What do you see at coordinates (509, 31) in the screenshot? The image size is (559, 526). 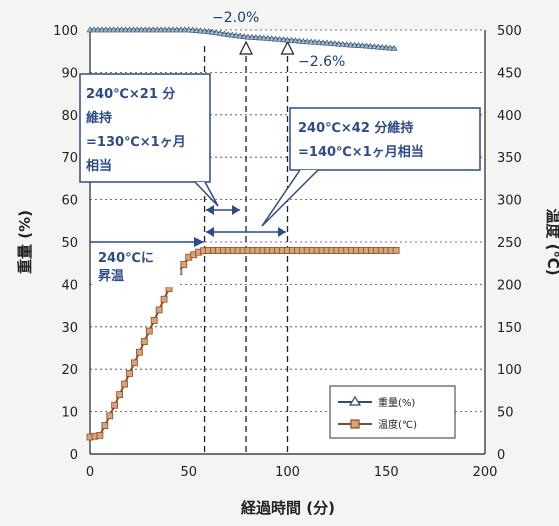 I see `y-right-tick-500: 500` at bounding box center [509, 31].